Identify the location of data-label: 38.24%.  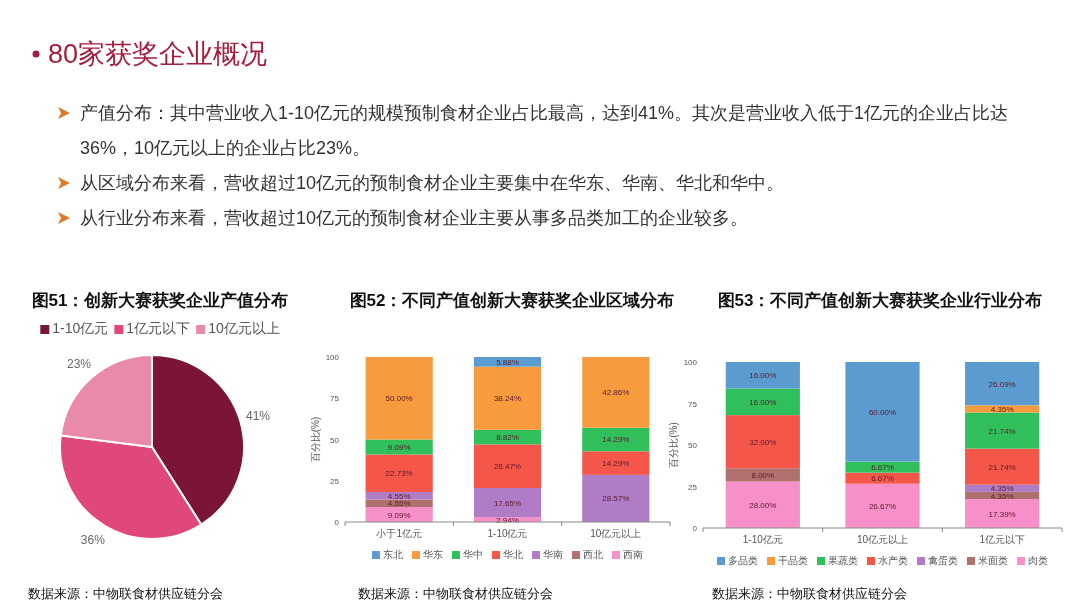
(507, 399).